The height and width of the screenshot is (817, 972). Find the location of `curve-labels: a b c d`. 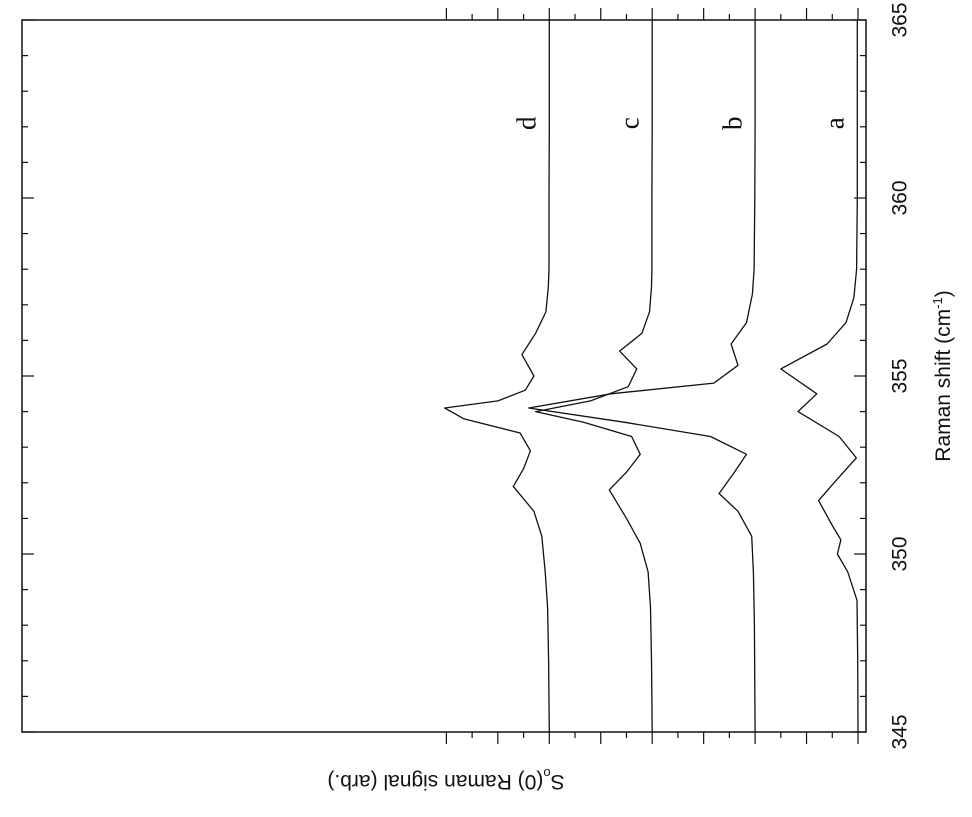

curve-labels: a b c d is located at coordinates (681, 123).